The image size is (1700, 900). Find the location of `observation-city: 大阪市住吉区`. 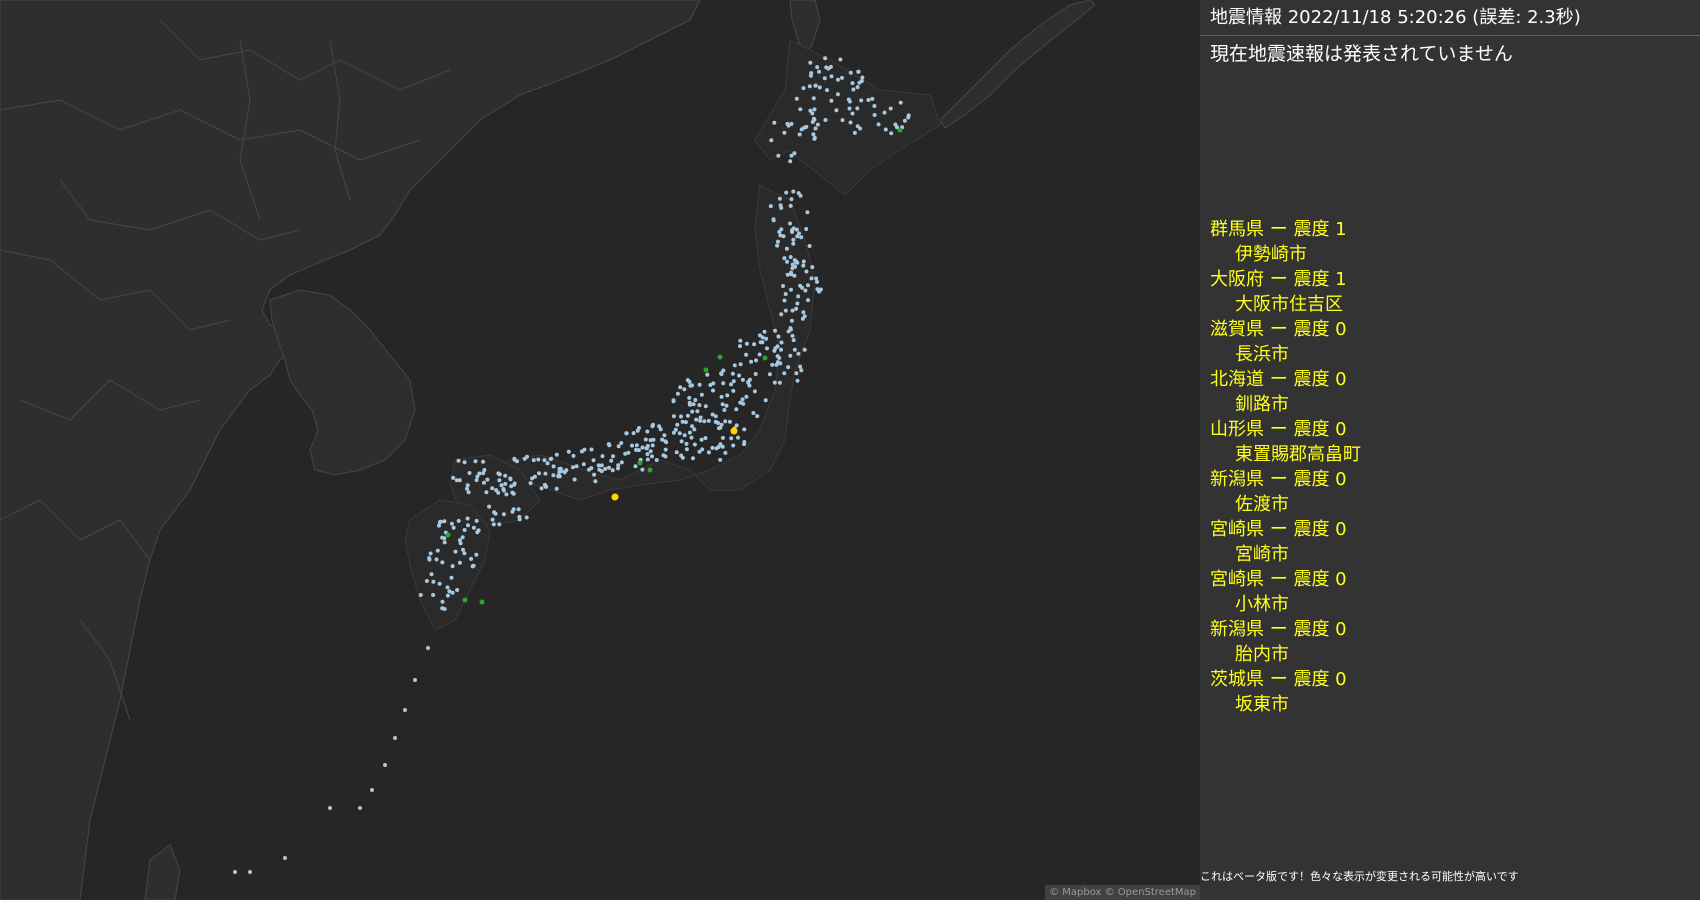

observation-city: 大阪市住吉区 is located at coordinates (1289, 304).